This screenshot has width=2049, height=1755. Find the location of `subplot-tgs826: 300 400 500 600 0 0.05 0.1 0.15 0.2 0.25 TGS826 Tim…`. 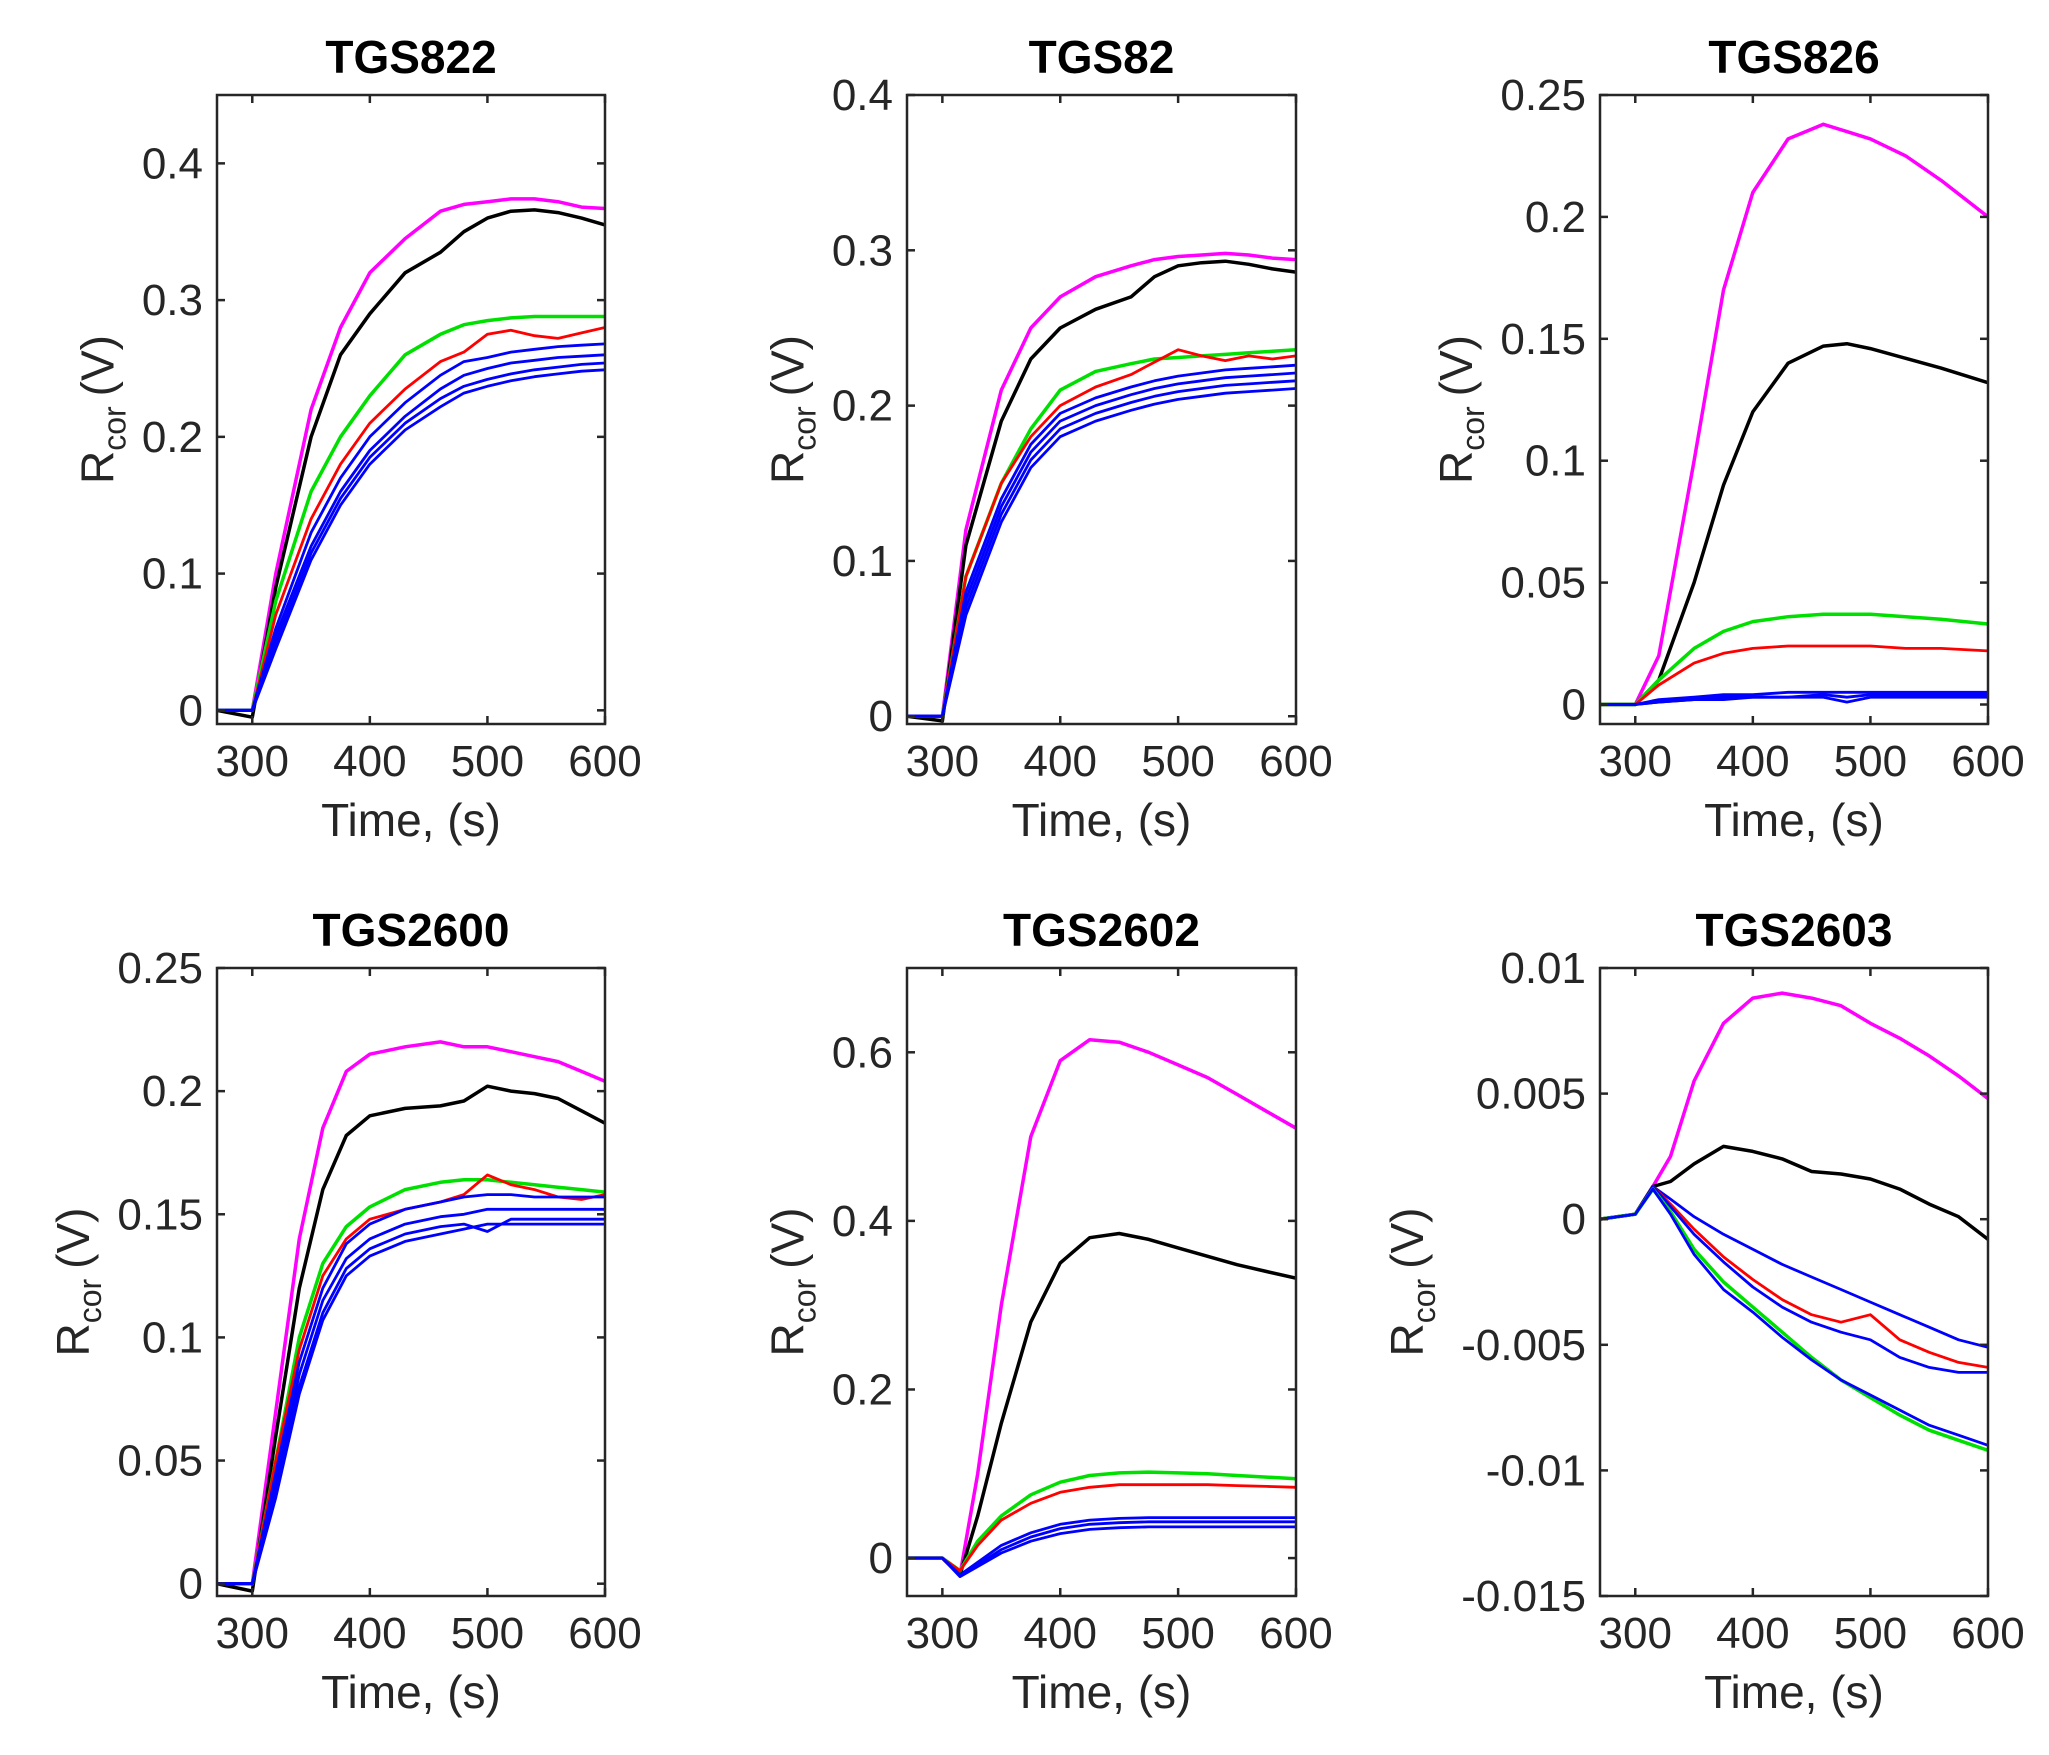

subplot-tgs826: 300 400 500 600 0 0.05 0.1 0.15 0.2 0.25 TGS826 Tim… is located at coordinates (1727, 438).